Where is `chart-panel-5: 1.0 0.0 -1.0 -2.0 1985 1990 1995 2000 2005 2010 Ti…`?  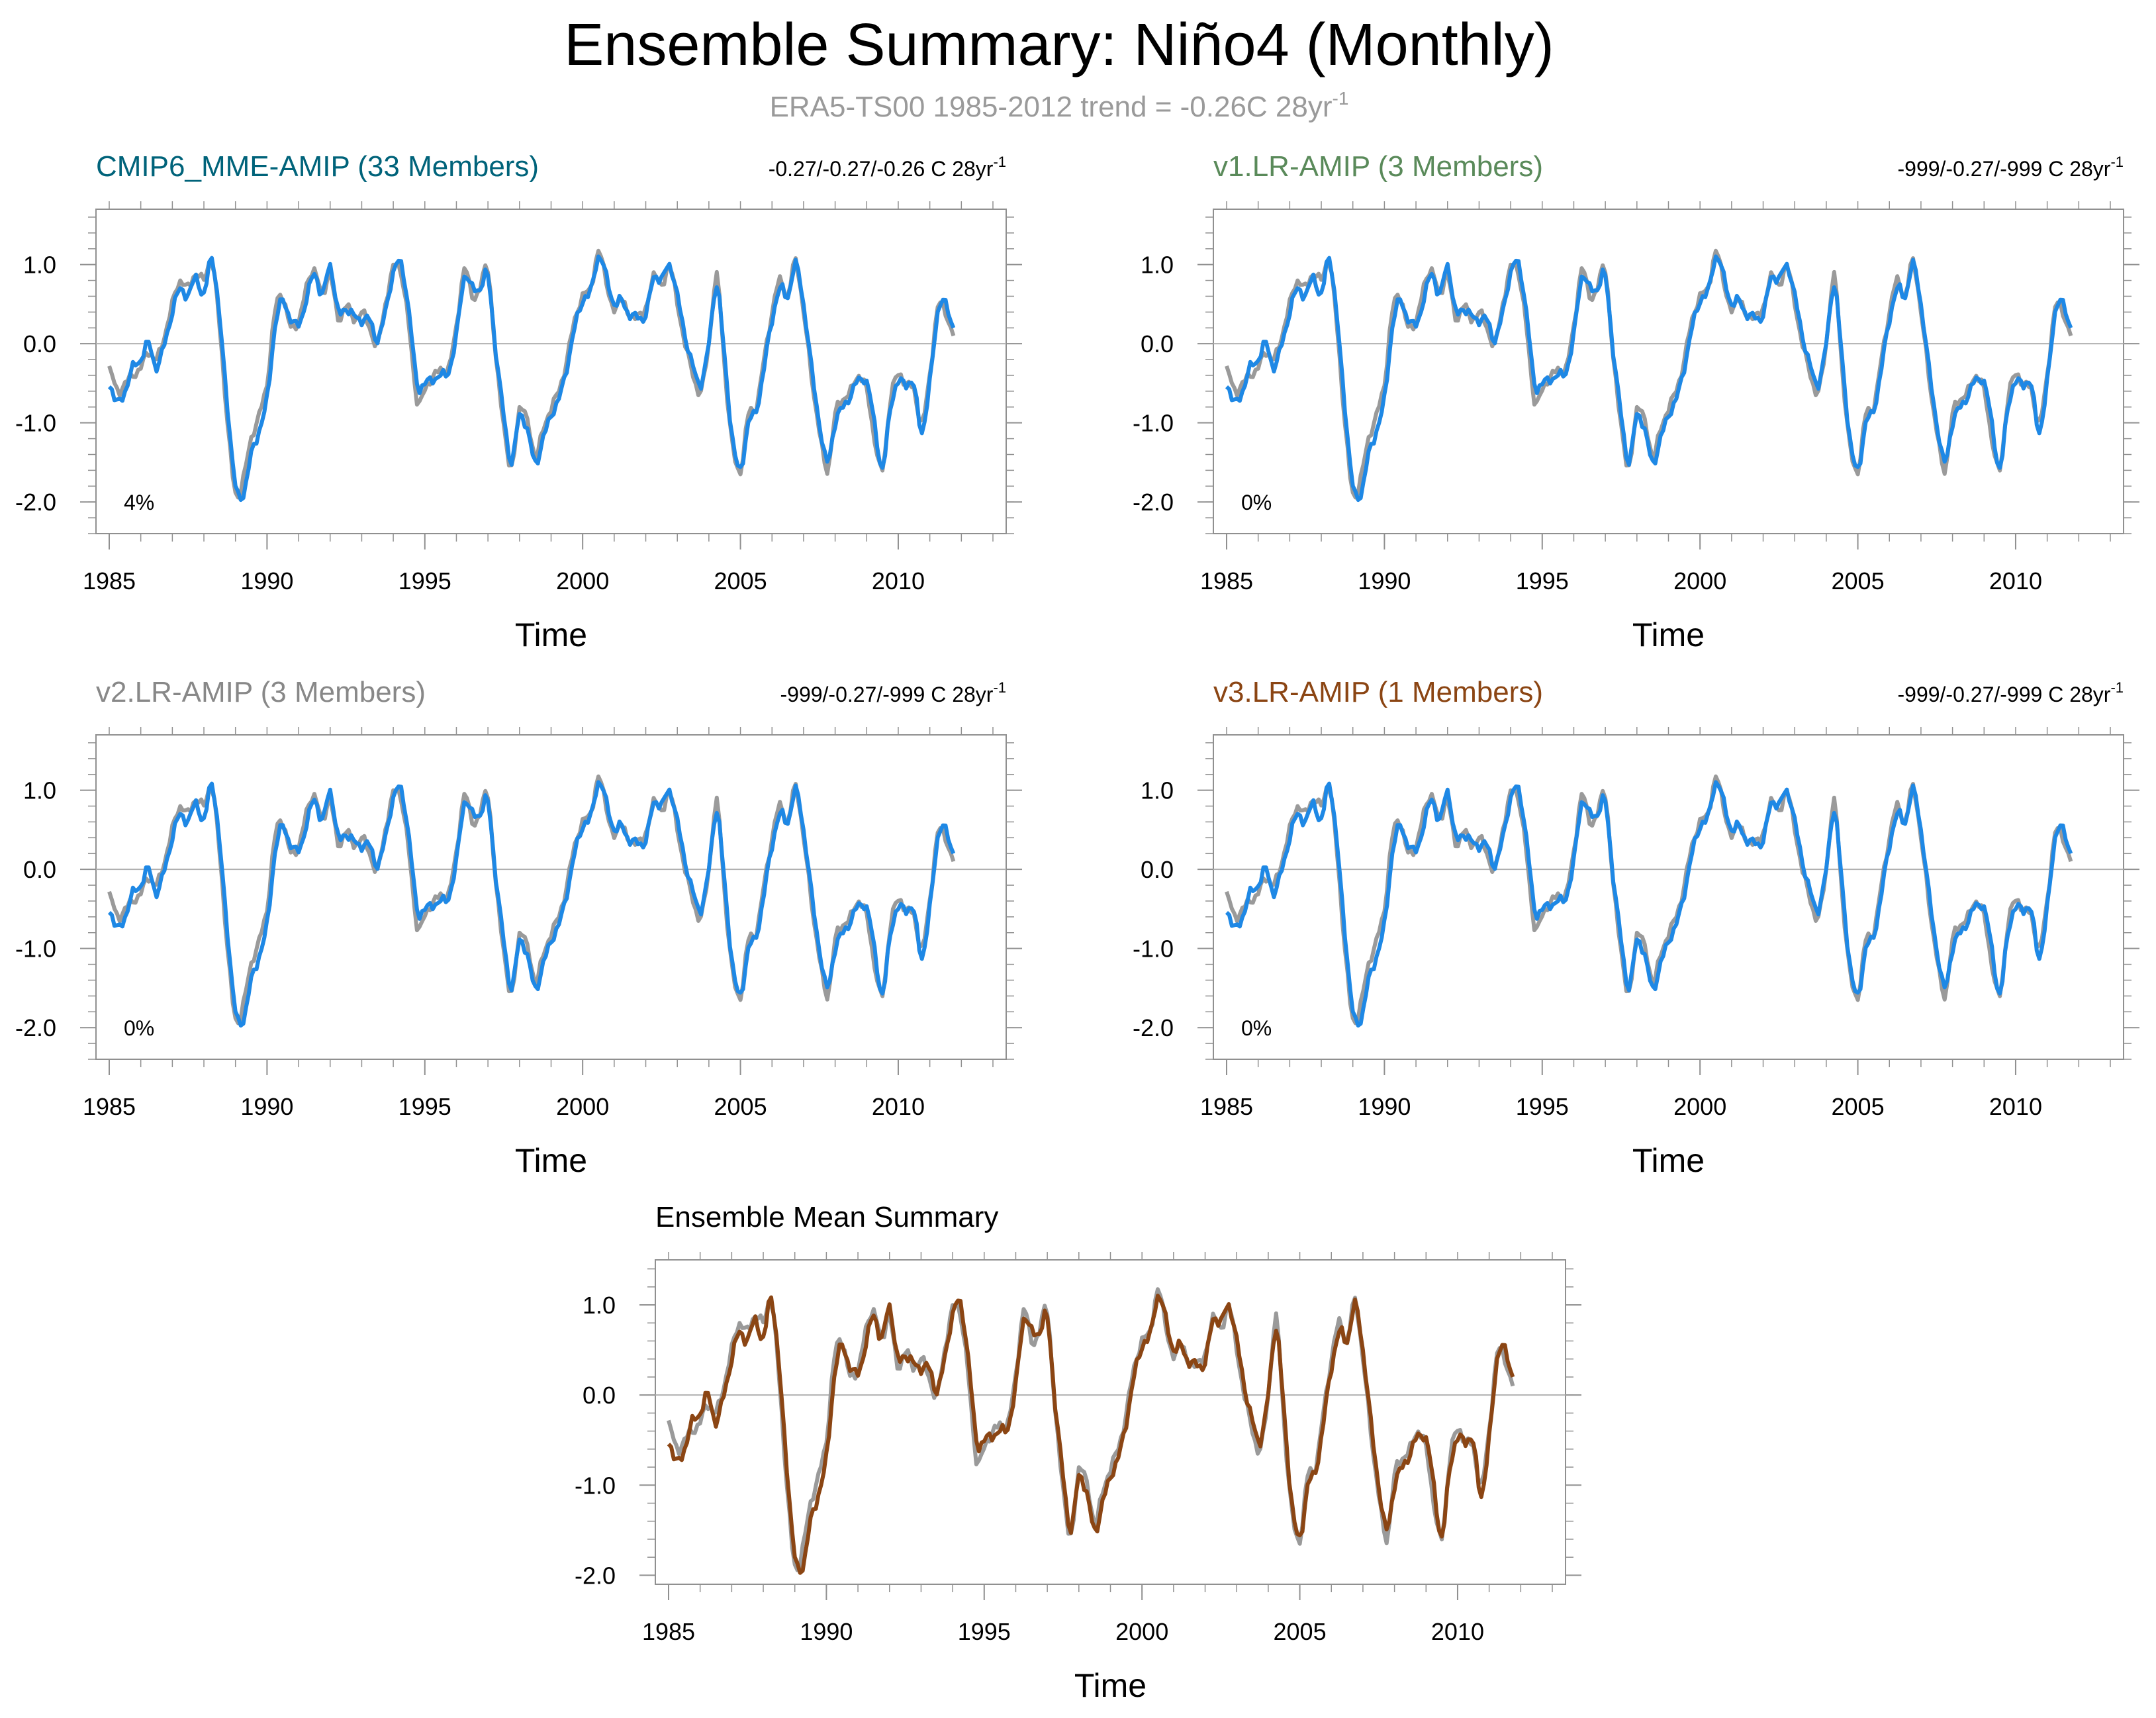 chart-panel-5: 1.0 0.0 -1.0 -2.0 1985 1990 1995 2000 2005 2010 Ti… is located at coordinates (1078, 1452).